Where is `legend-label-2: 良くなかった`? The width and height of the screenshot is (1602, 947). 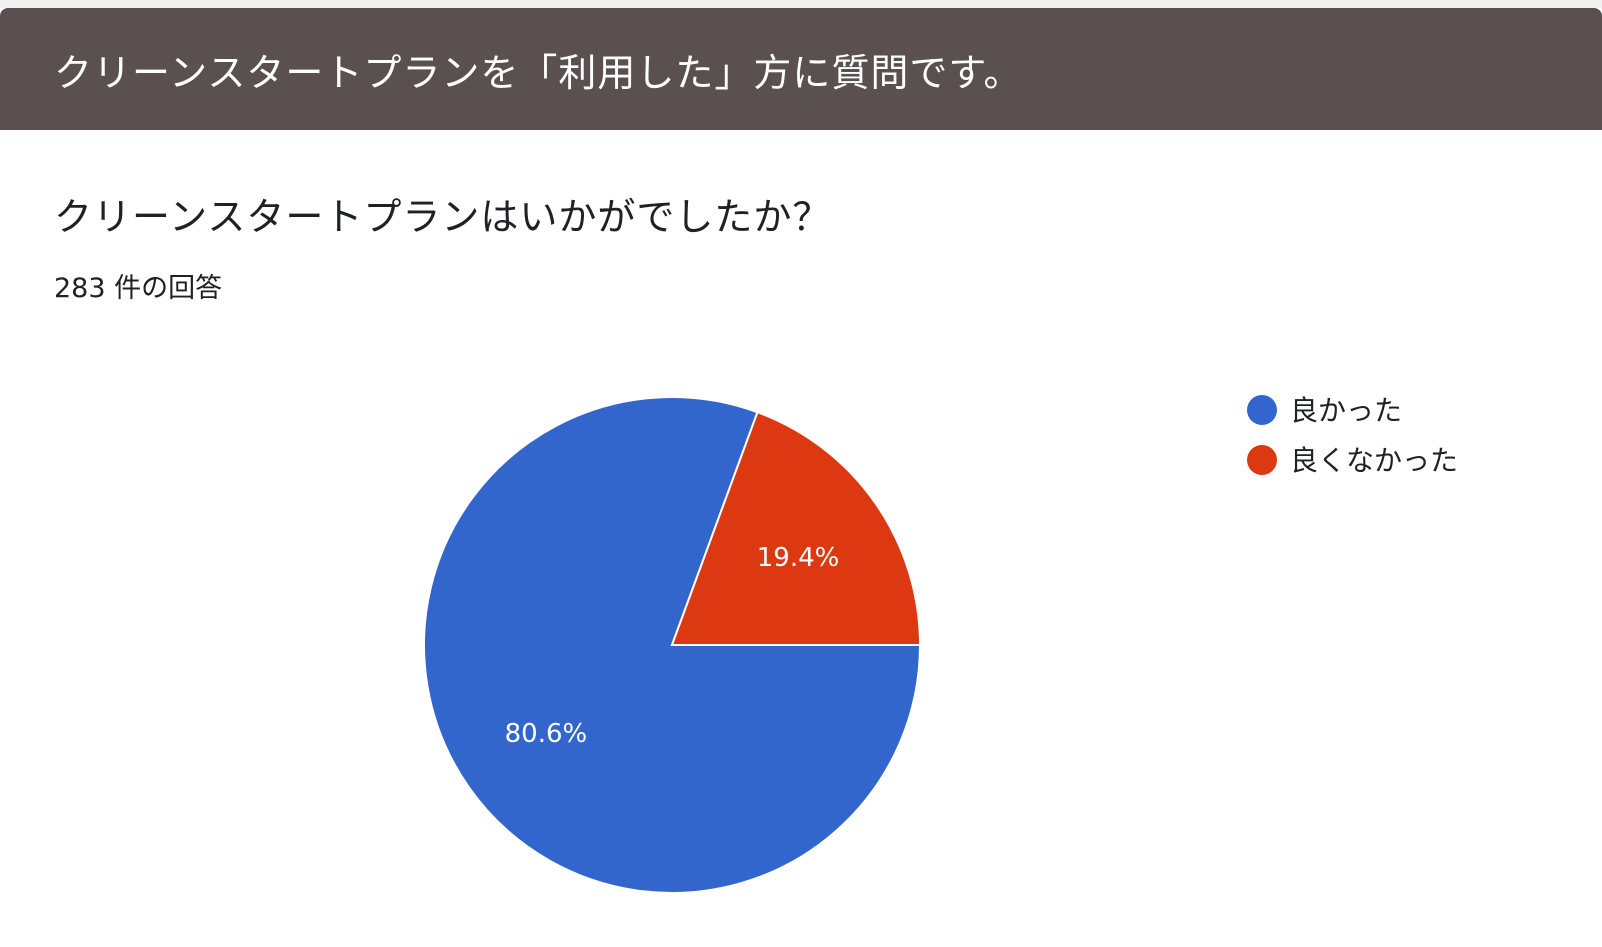 legend-label-2: 良くなかった is located at coordinates (1374, 460).